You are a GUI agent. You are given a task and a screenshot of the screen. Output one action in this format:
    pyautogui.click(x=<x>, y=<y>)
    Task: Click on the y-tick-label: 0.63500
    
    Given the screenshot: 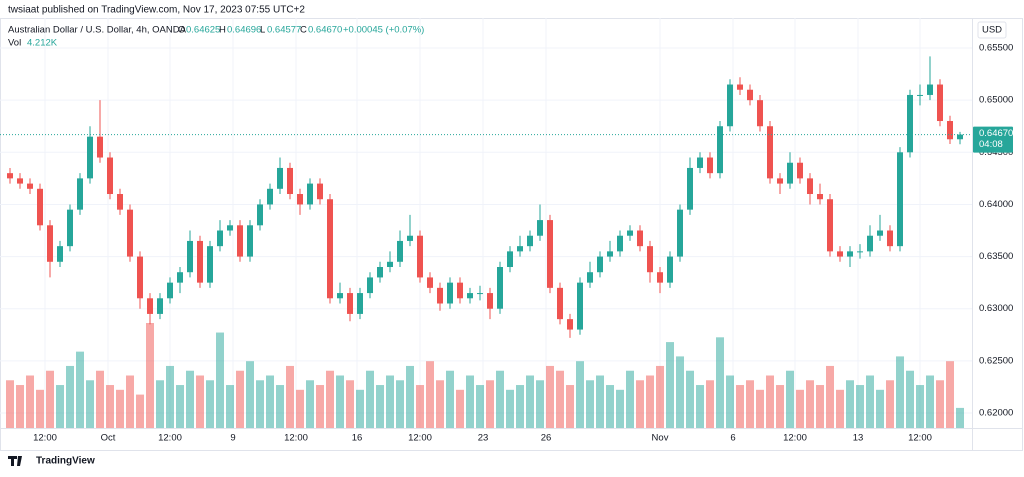 What is the action you would take?
    pyautogui.click(x=996, y=256)
    